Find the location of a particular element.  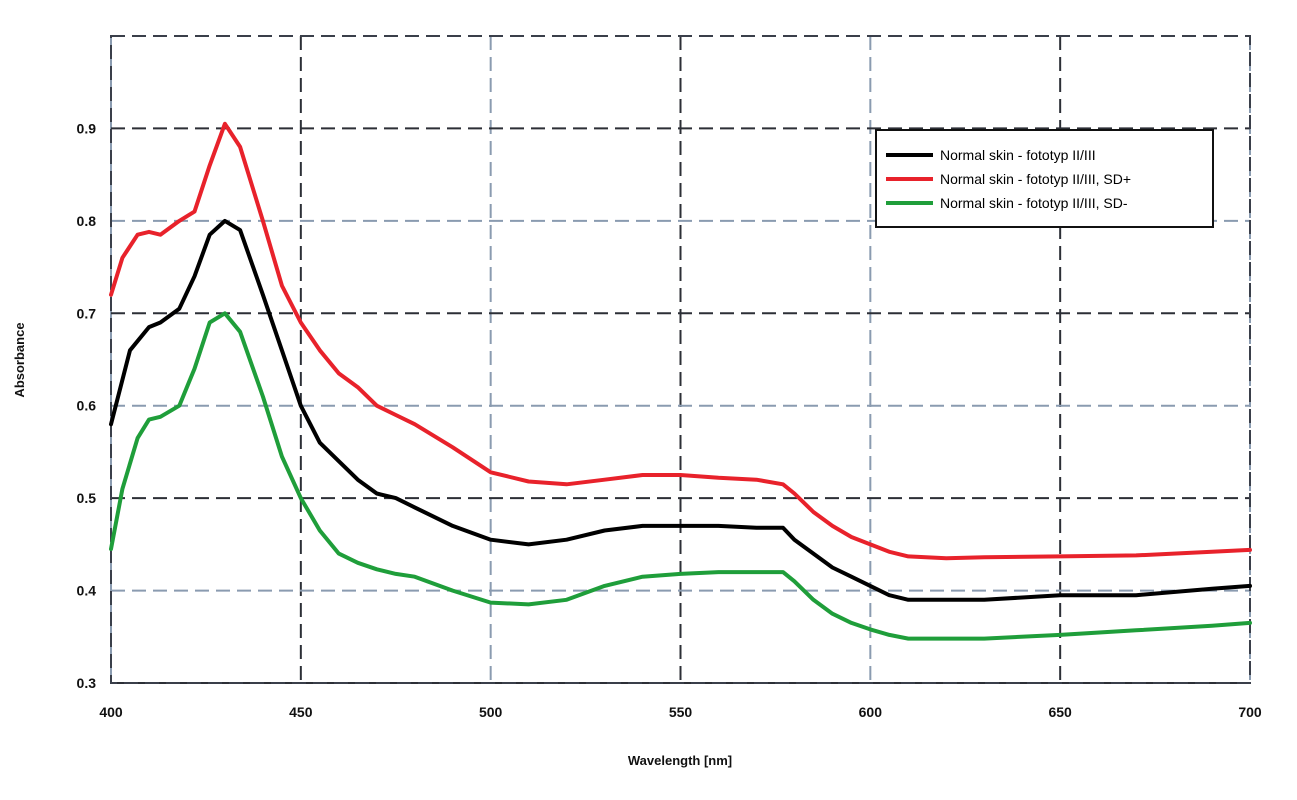

y-tick-label: 0.9 is located at coordinates (87, 128).